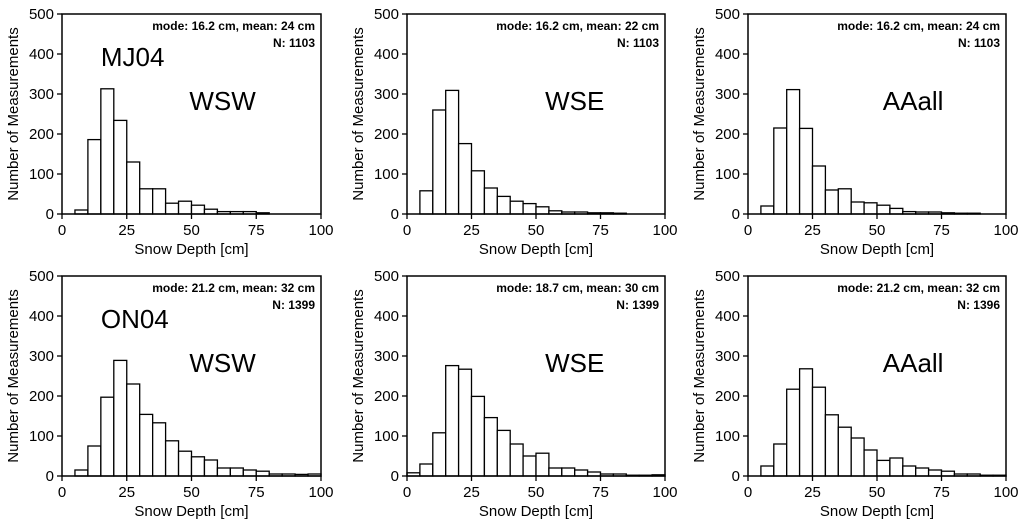 This screenshot has width=1024, height=527. I want to click on stats-count: N: 1103, so click(294, 43).